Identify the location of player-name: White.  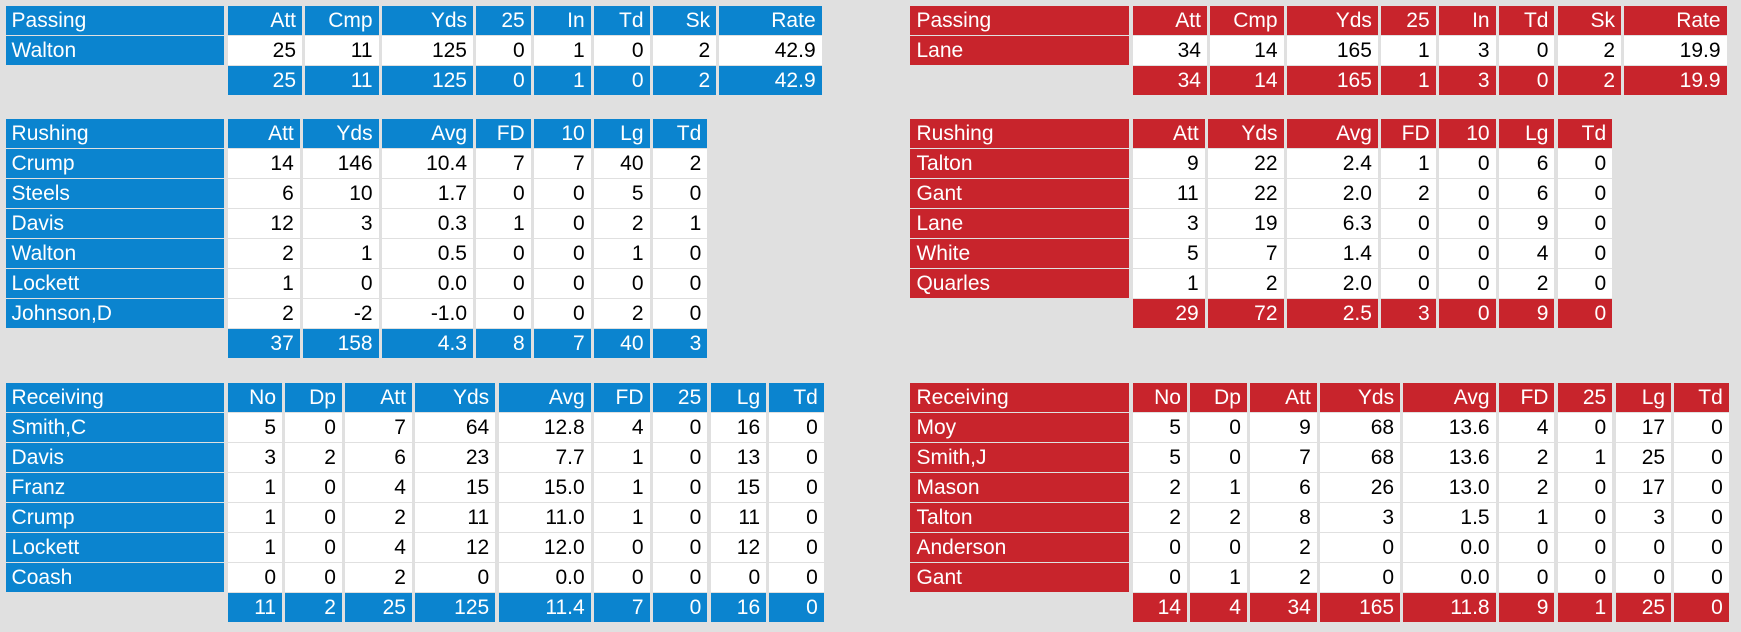
(1020, 253).